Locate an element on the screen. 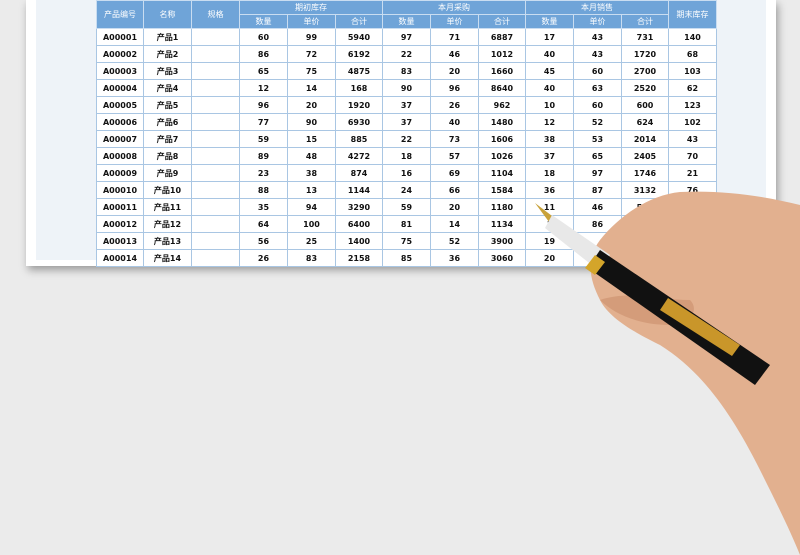  cell-opening-qty: 23 is located at coordinates (263, 173).